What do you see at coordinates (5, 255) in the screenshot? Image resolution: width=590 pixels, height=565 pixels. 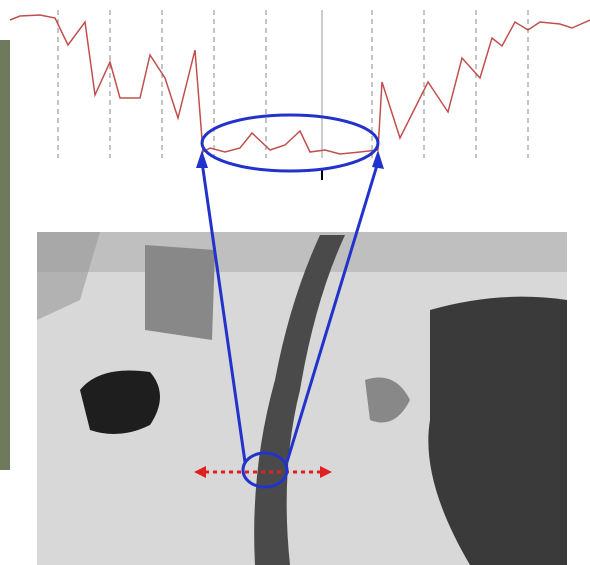 I see `image-strip` at bounding box center [5, 255].